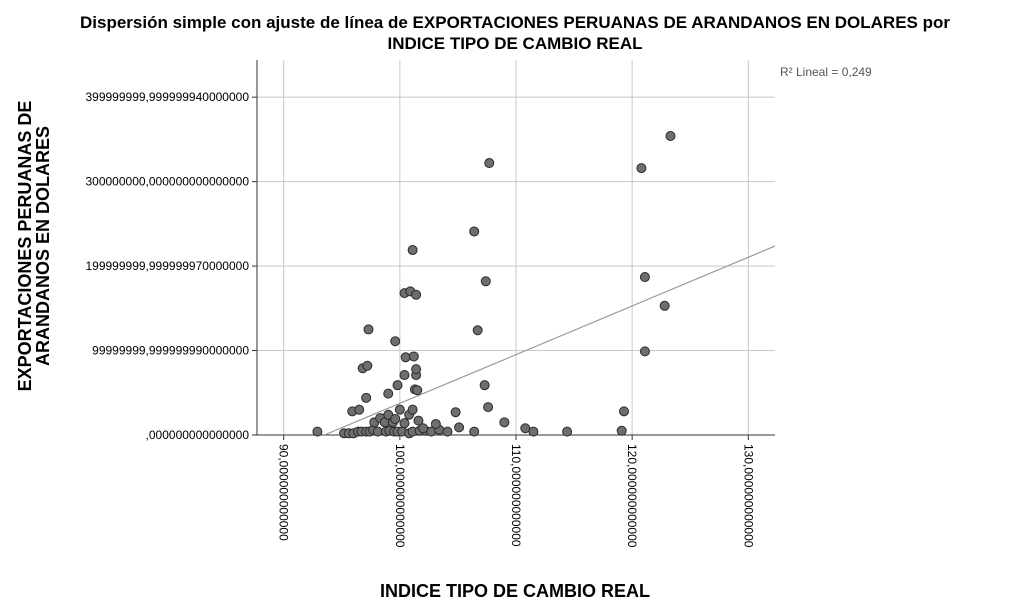 The height and width of the screenshot is (604, 1023). What do you see at coordinates (550, 340) in the screenshot?
I see `fit-line` at bounding box center [550, 340].